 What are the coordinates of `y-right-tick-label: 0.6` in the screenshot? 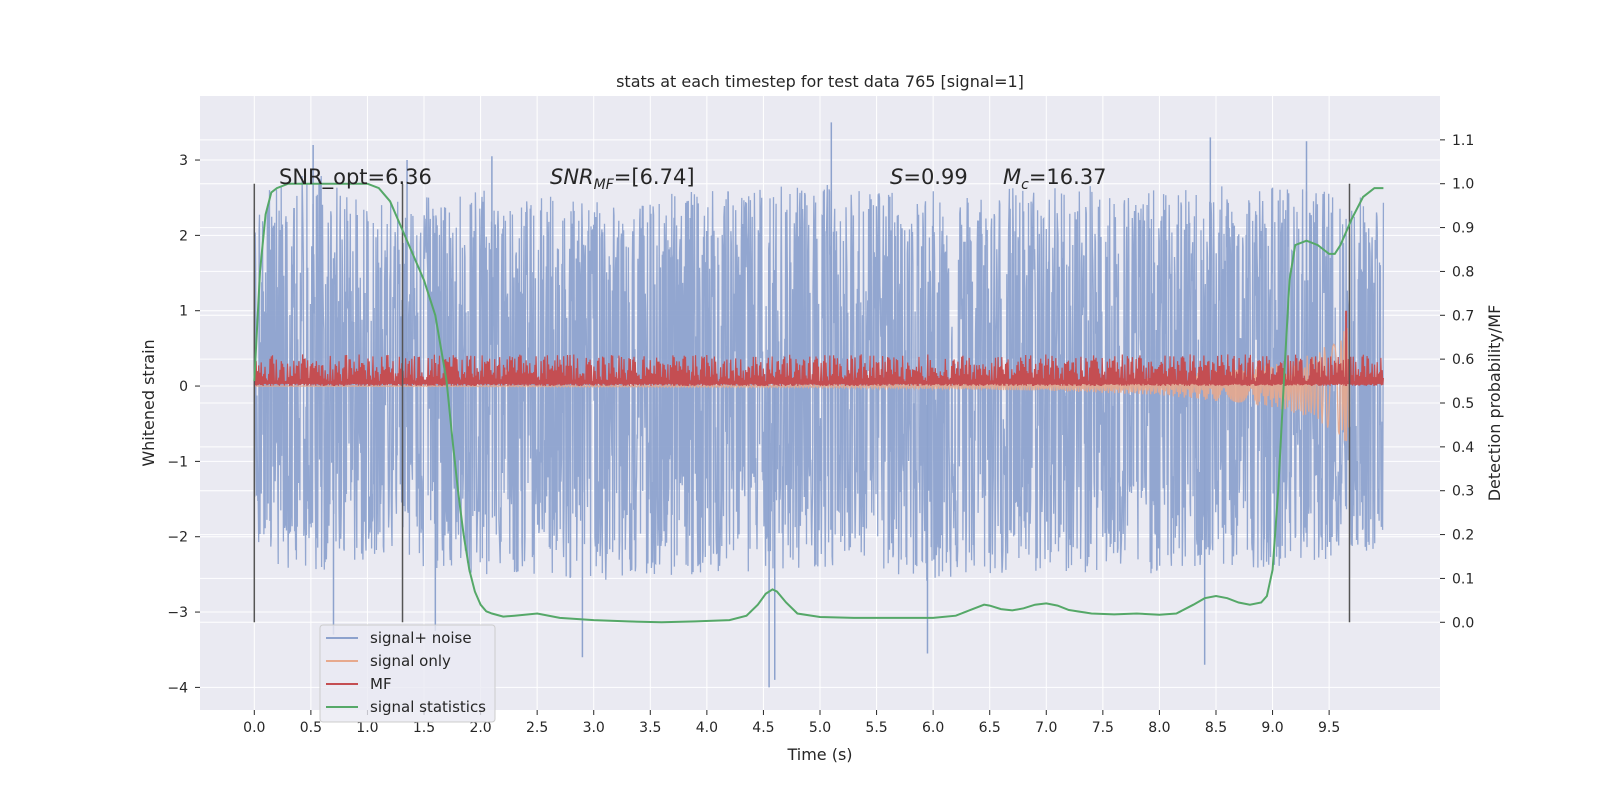 It's located at (1463, 360).